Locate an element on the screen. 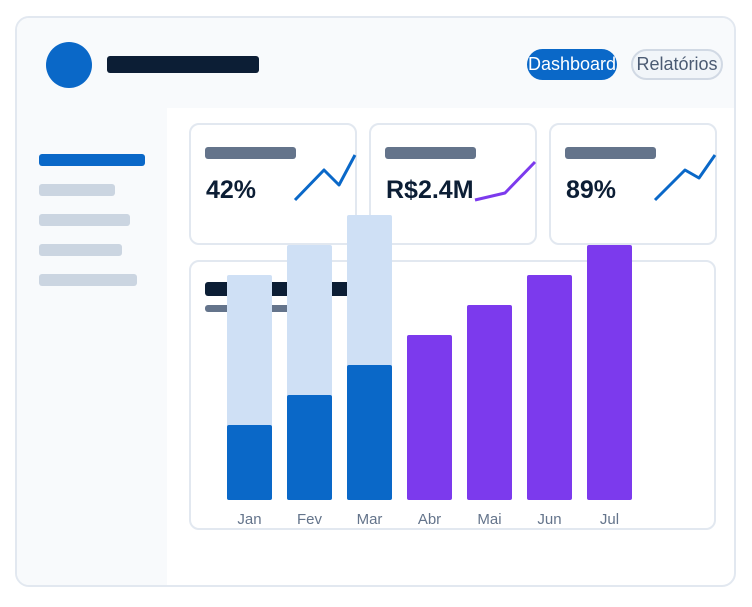 Image resolution: width=752 pixels, height=607 pixels. stat-card-value: 42% is located at coordinates (231, 190).